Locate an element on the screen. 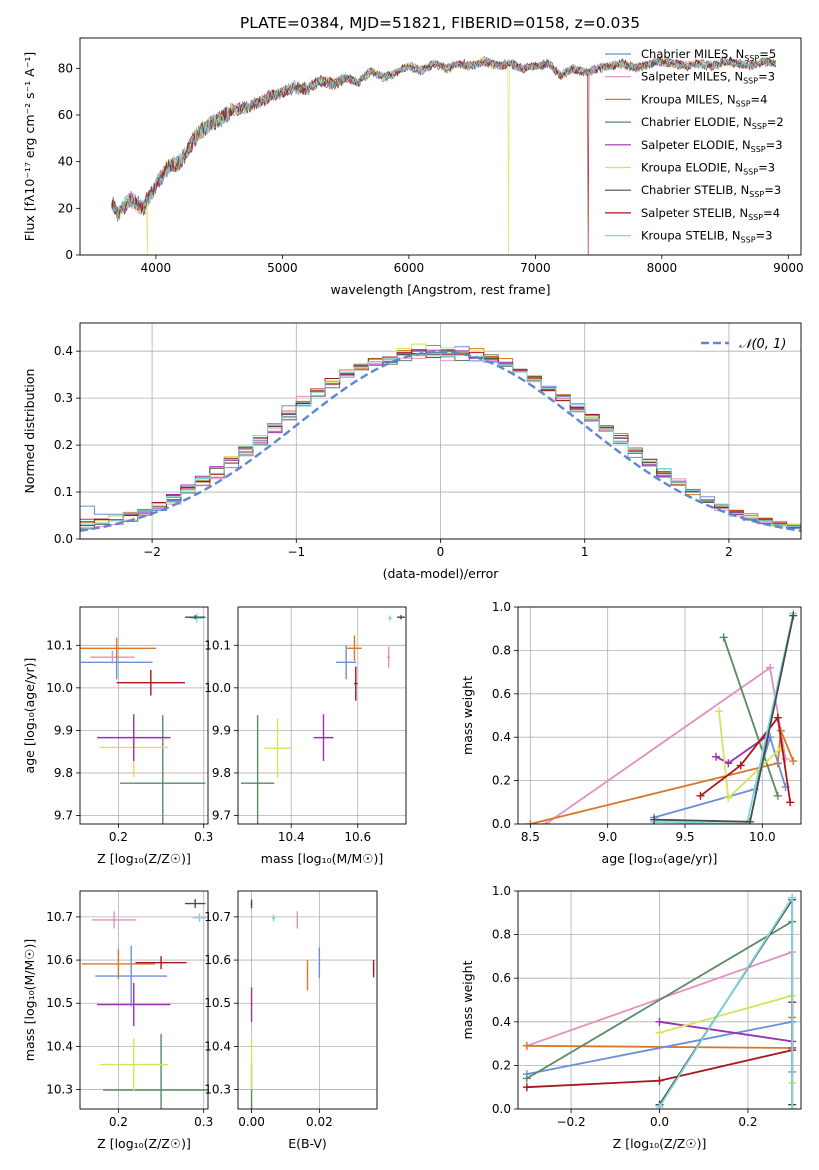 This screenshot has width=819, height=1170. x-tick-label: 1 is located at coordinates (585, 552).